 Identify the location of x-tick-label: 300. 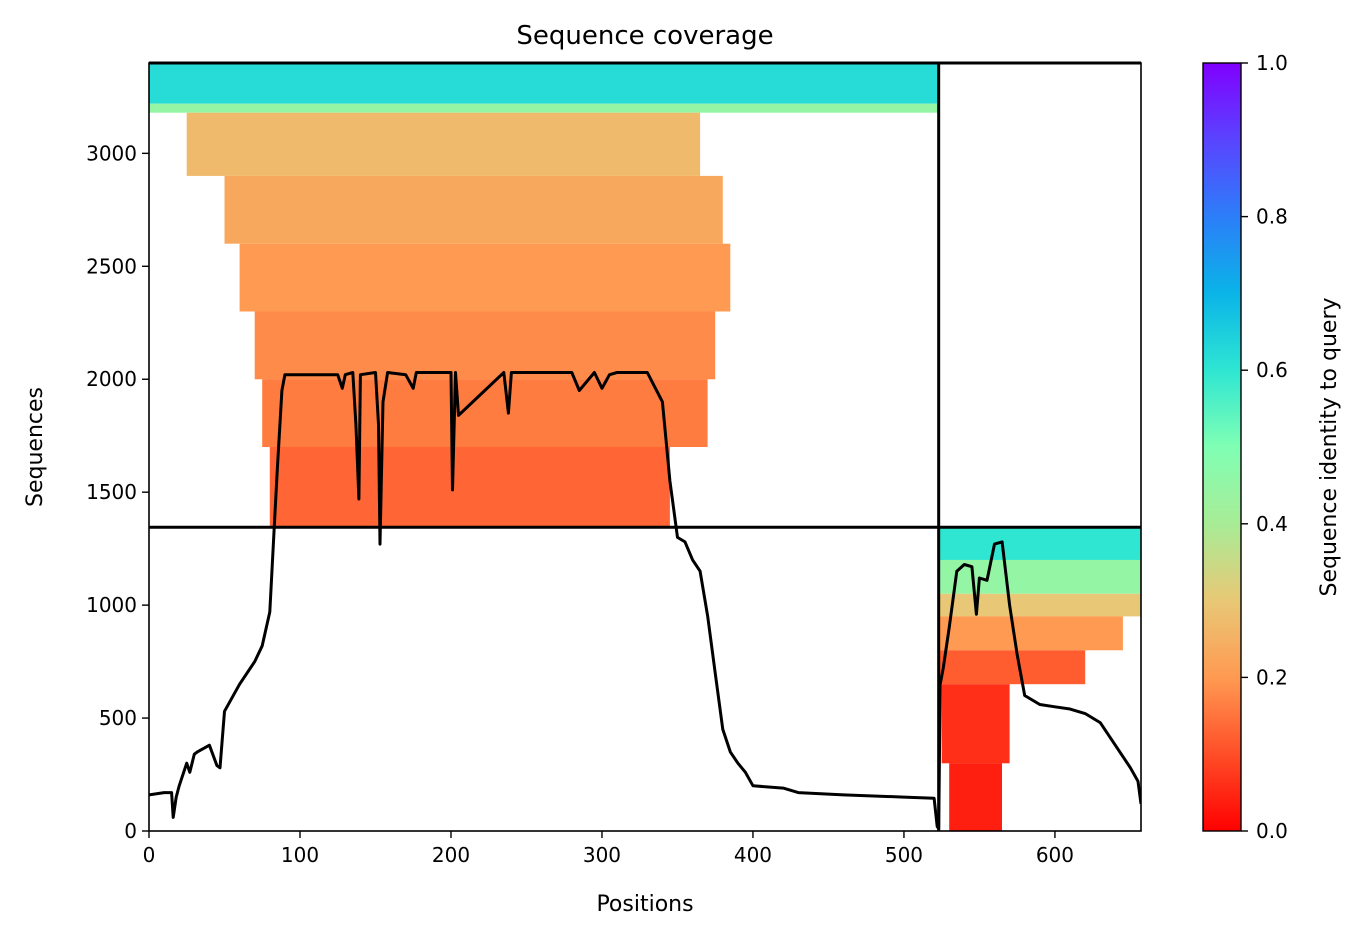
(602, 855).